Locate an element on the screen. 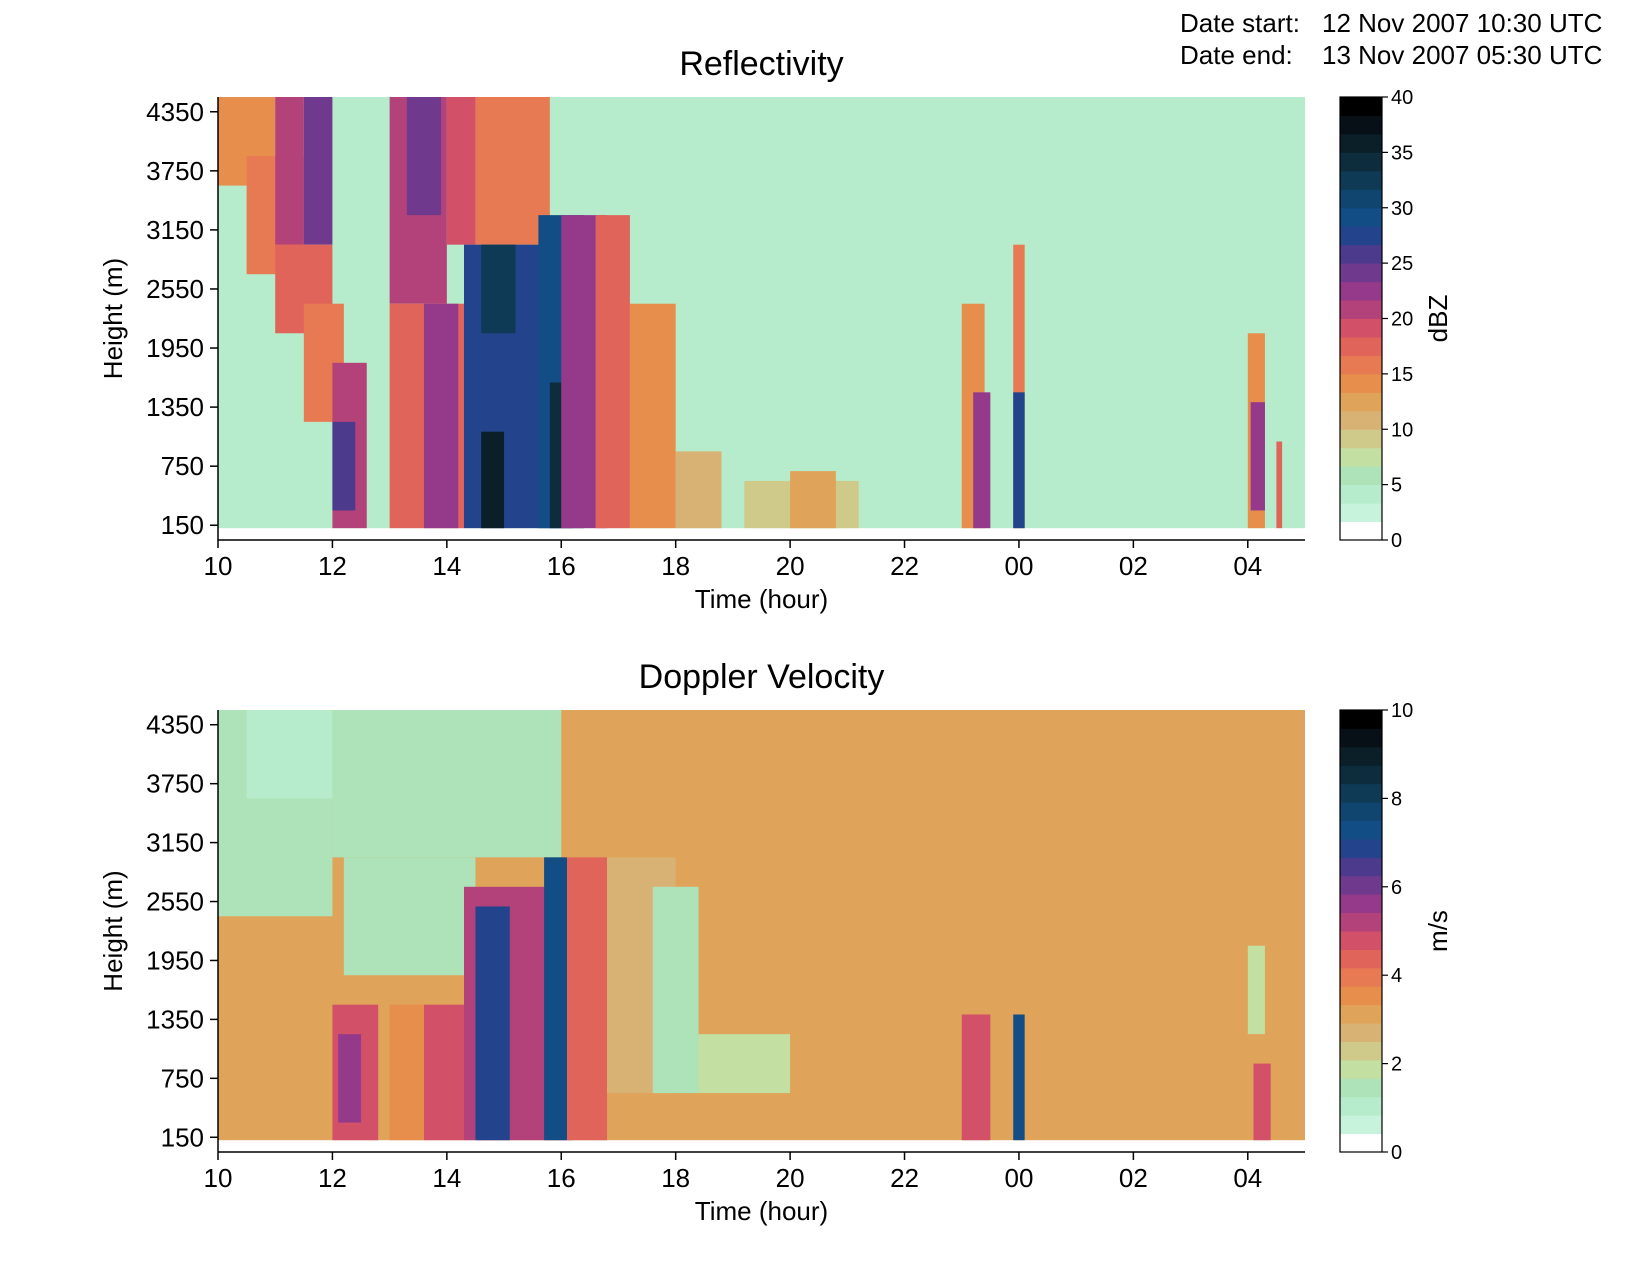 Image resolution: width=1650 pixels, height=1275 pixels. colorbar-tick-label: 30 is located at coordinates (1402, 209).